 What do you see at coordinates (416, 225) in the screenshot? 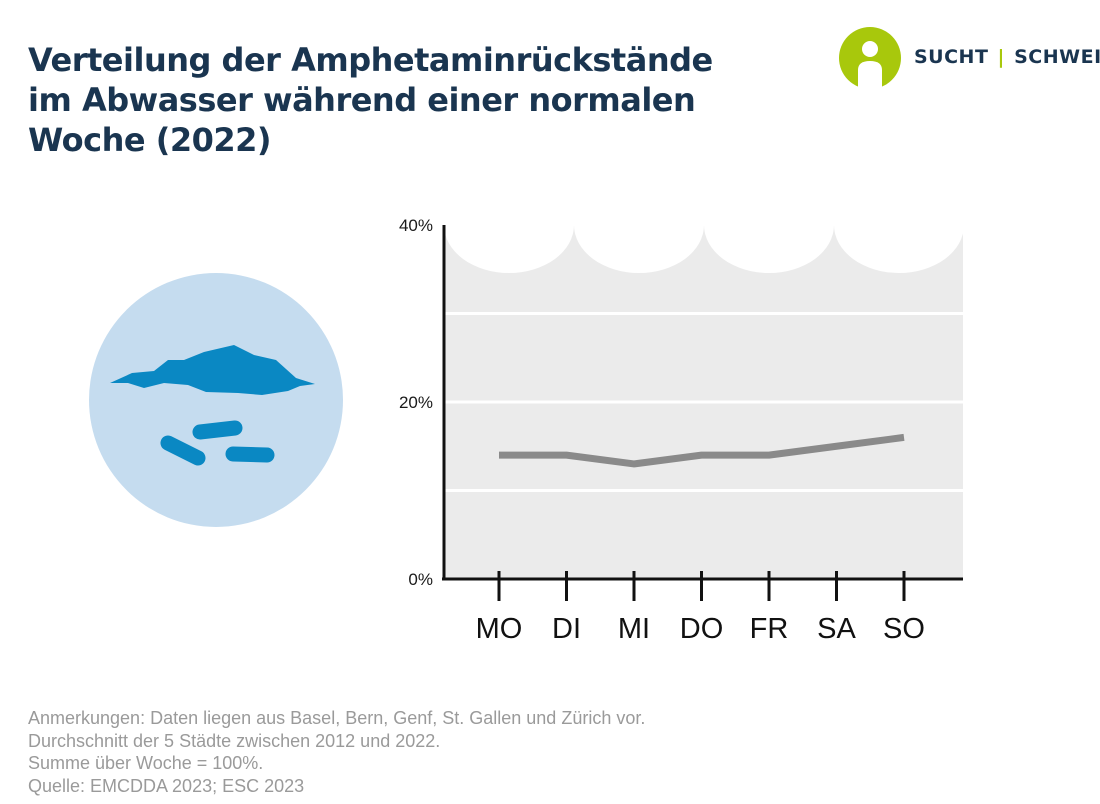
I see `y-tick-label-40: 40%` at bounding box center [416, 225].